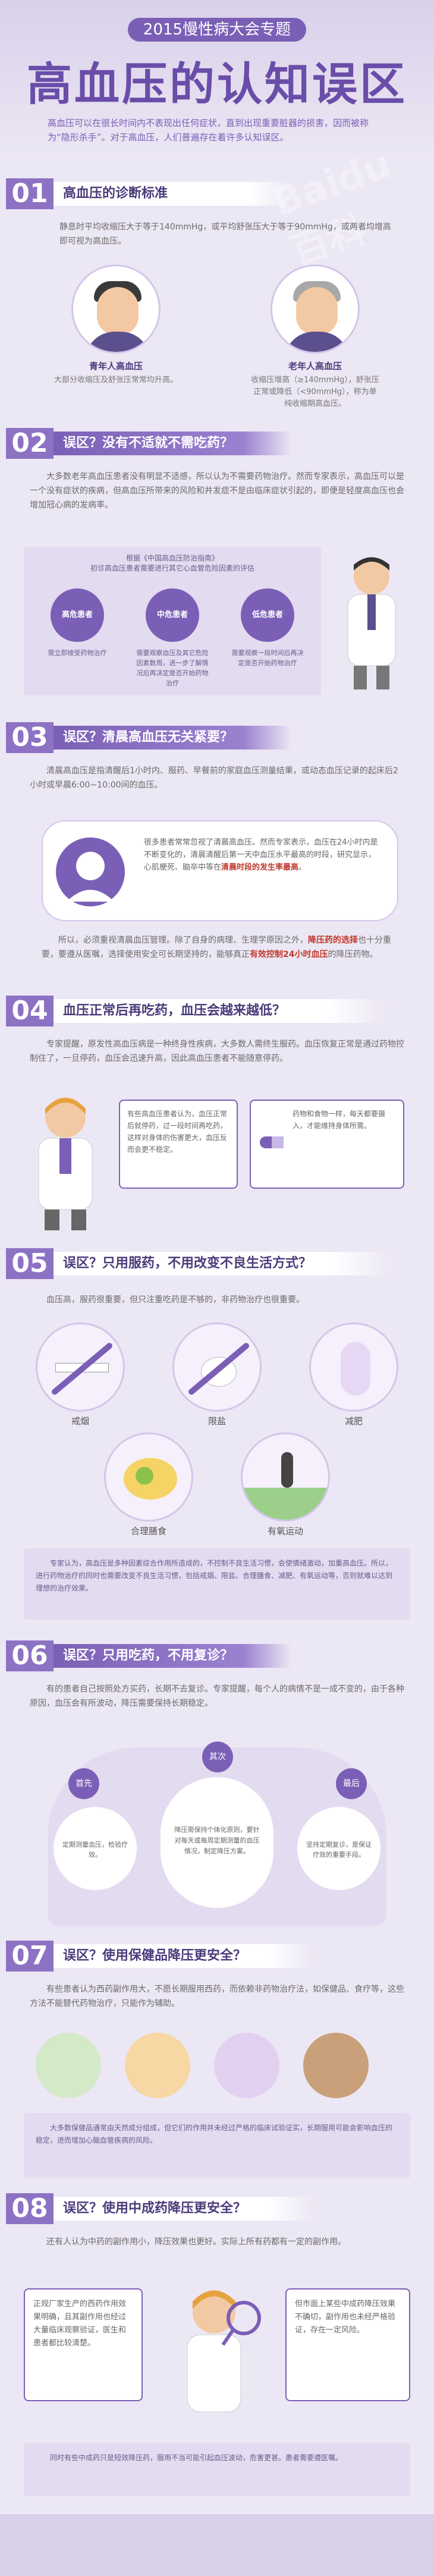 Image resolution: width=434 pixels, height=2576 pixels. I want to click on section-title: 误区？只用吃药，不用复诊？, so click(172, 1656).